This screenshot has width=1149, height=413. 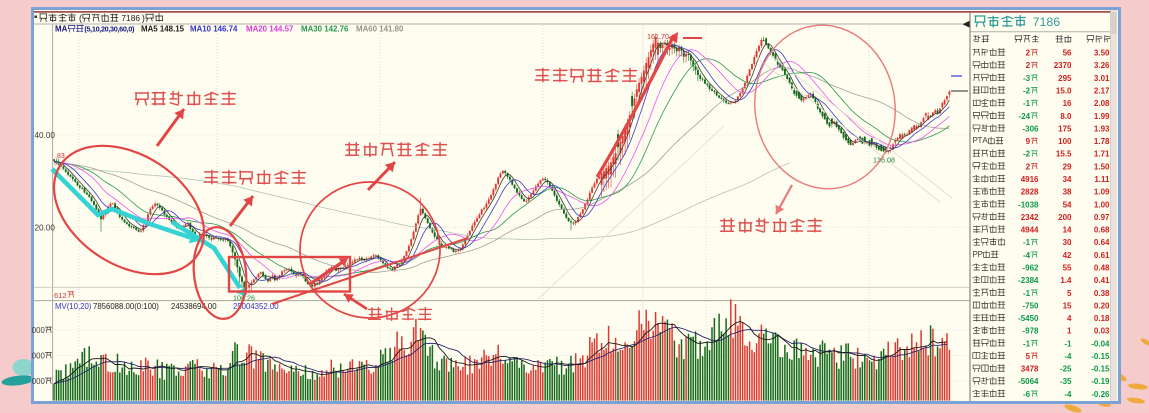 I want to click on svg-text: 14, so click(x=1067, y=230).